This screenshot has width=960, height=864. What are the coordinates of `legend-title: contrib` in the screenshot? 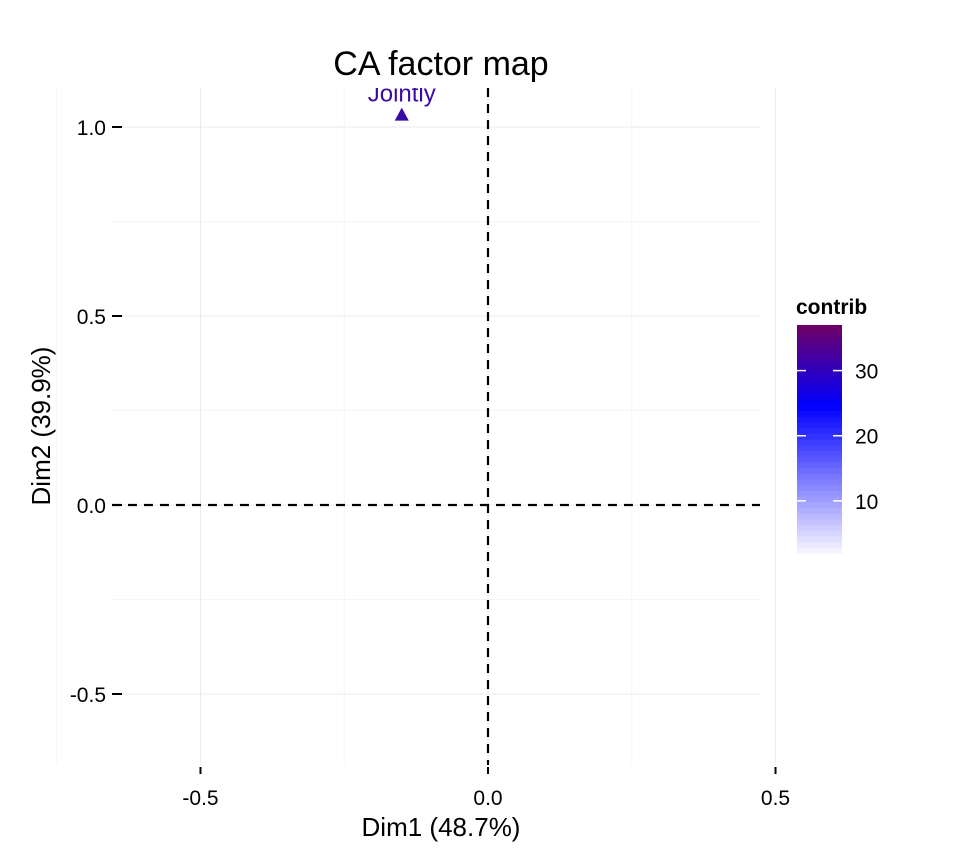 It's located at (831, 307).